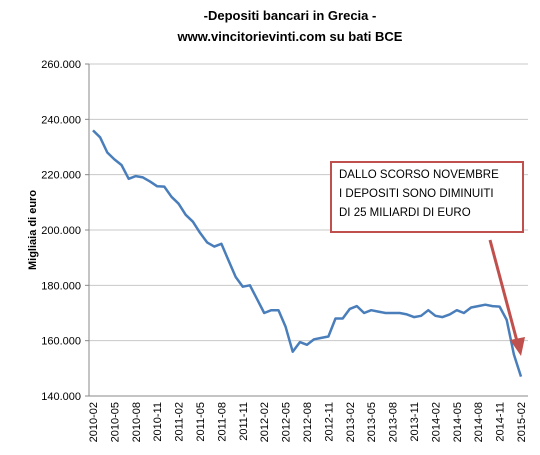  Describe the element at coordinates (115, 422) in the screenshot. I see `x-tick-label: 2010-05` at that location.